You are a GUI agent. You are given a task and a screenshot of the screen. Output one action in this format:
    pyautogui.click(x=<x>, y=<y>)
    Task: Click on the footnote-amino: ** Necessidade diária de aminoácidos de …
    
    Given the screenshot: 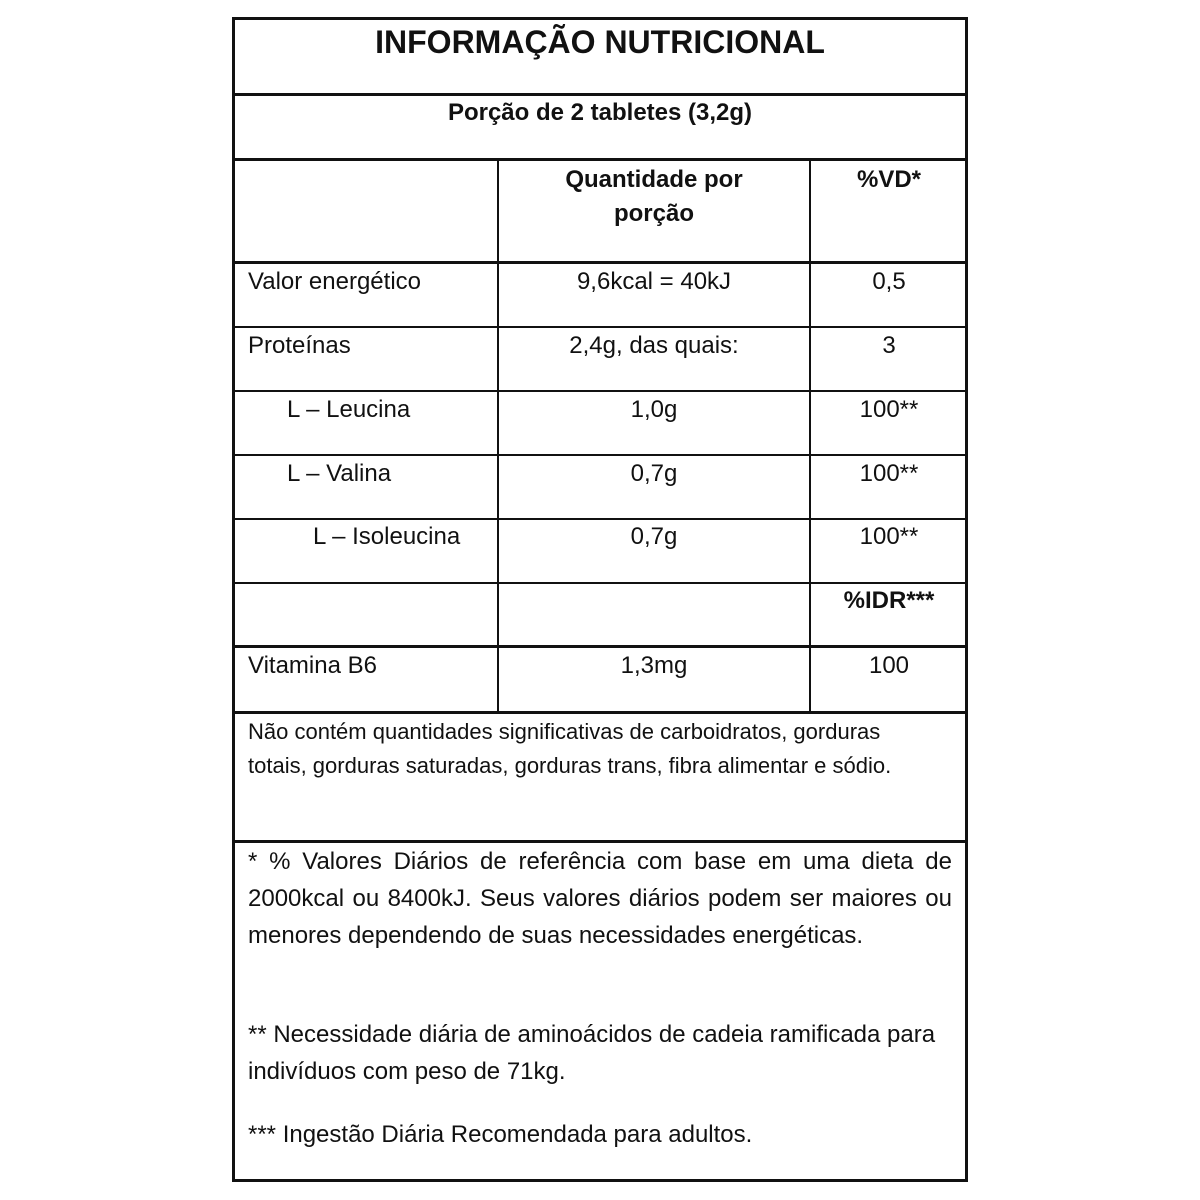 What is the action you would take?
    pyautogui.click(x=592, y=1053)
    